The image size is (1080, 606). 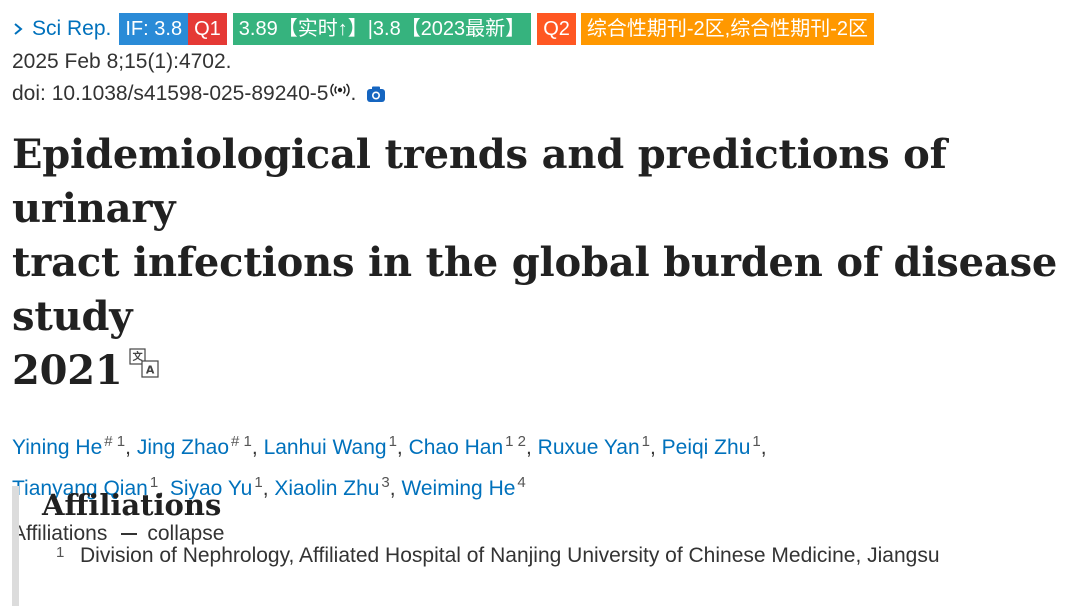 I want to click on svg-text: A, so click(x=149, y=370).